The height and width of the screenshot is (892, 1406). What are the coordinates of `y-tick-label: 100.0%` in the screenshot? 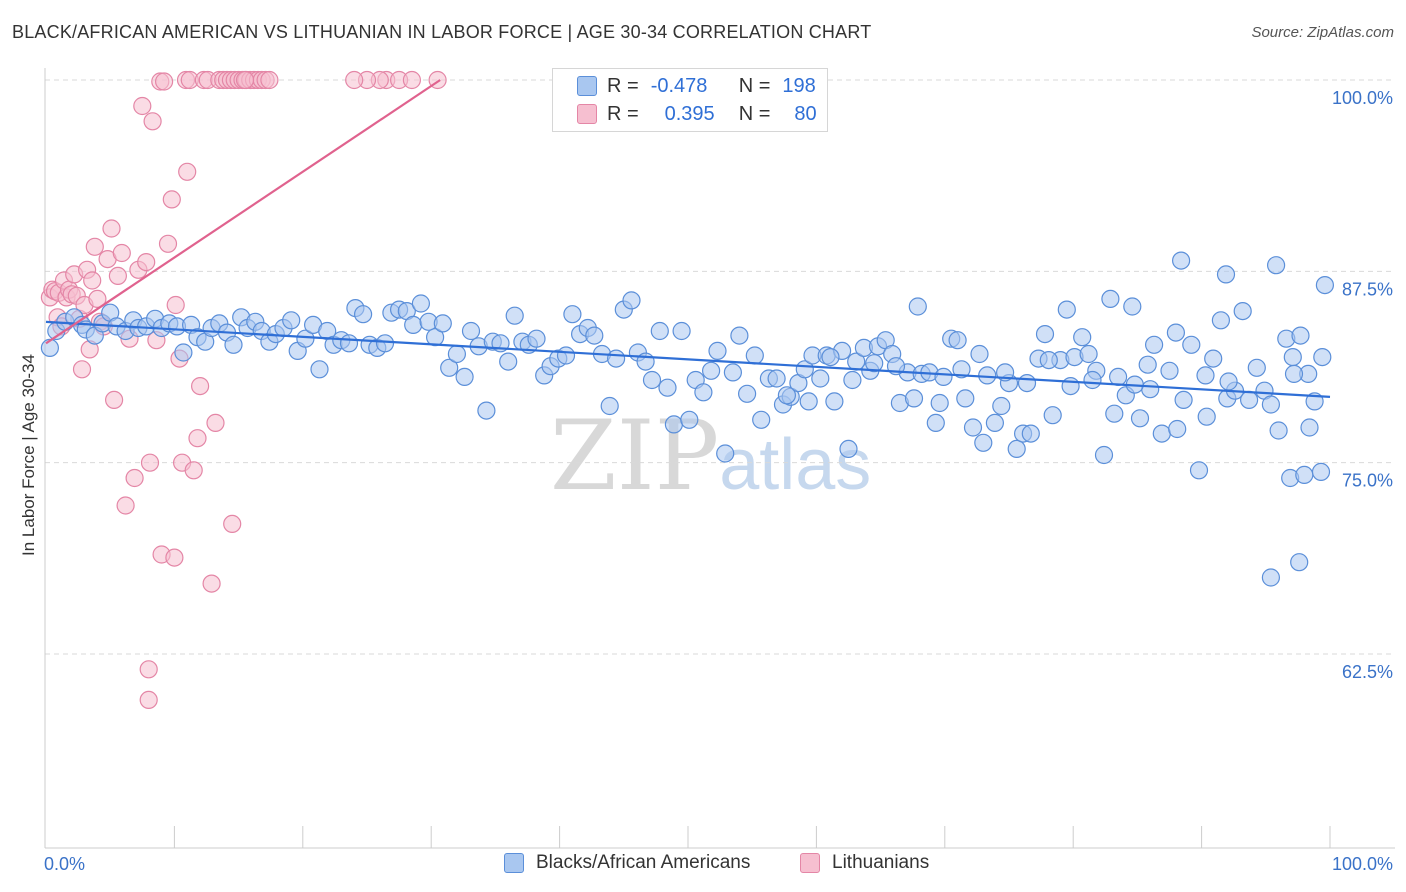 It's located at (1362, 98).